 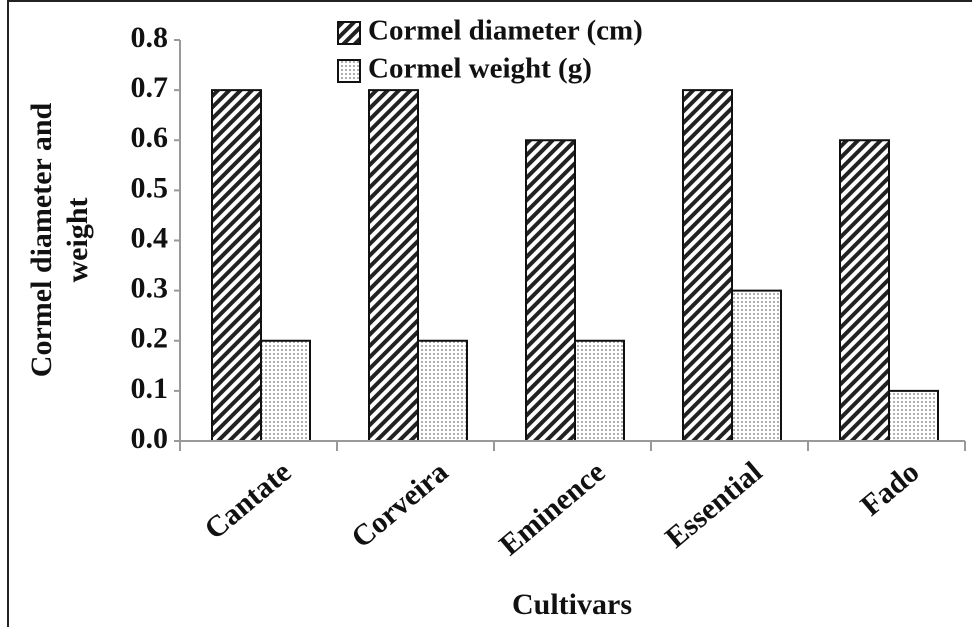 What do you see at coordinates (150, 388) in the screenshot?
I see `y-tick-label: 0.1` at bounding box center [150, 388].